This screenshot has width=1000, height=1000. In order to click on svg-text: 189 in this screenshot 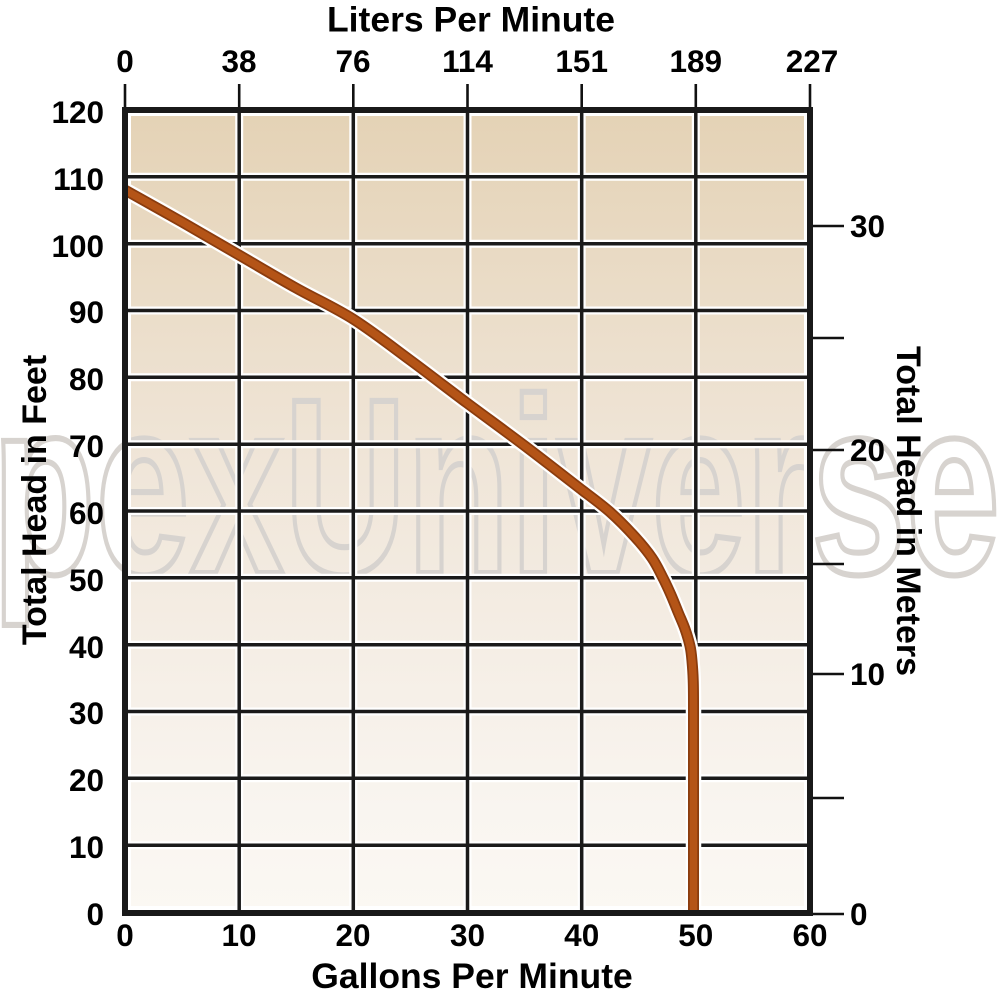, I will do `click(696, 61)`.